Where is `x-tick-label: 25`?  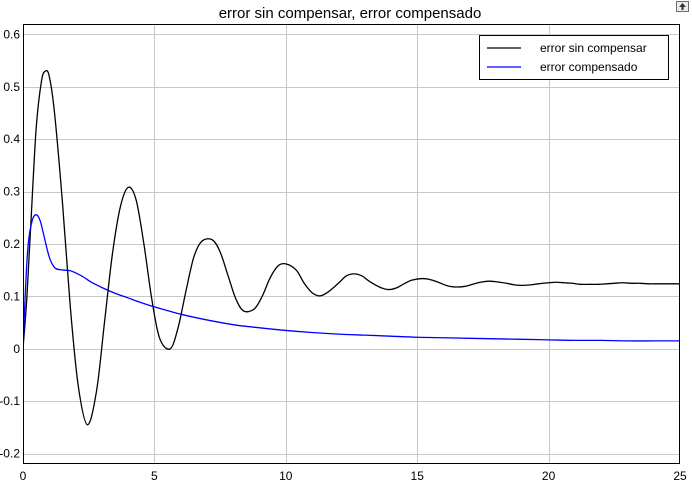
x-tick-label: 25 is located at coordinates (680, 476).